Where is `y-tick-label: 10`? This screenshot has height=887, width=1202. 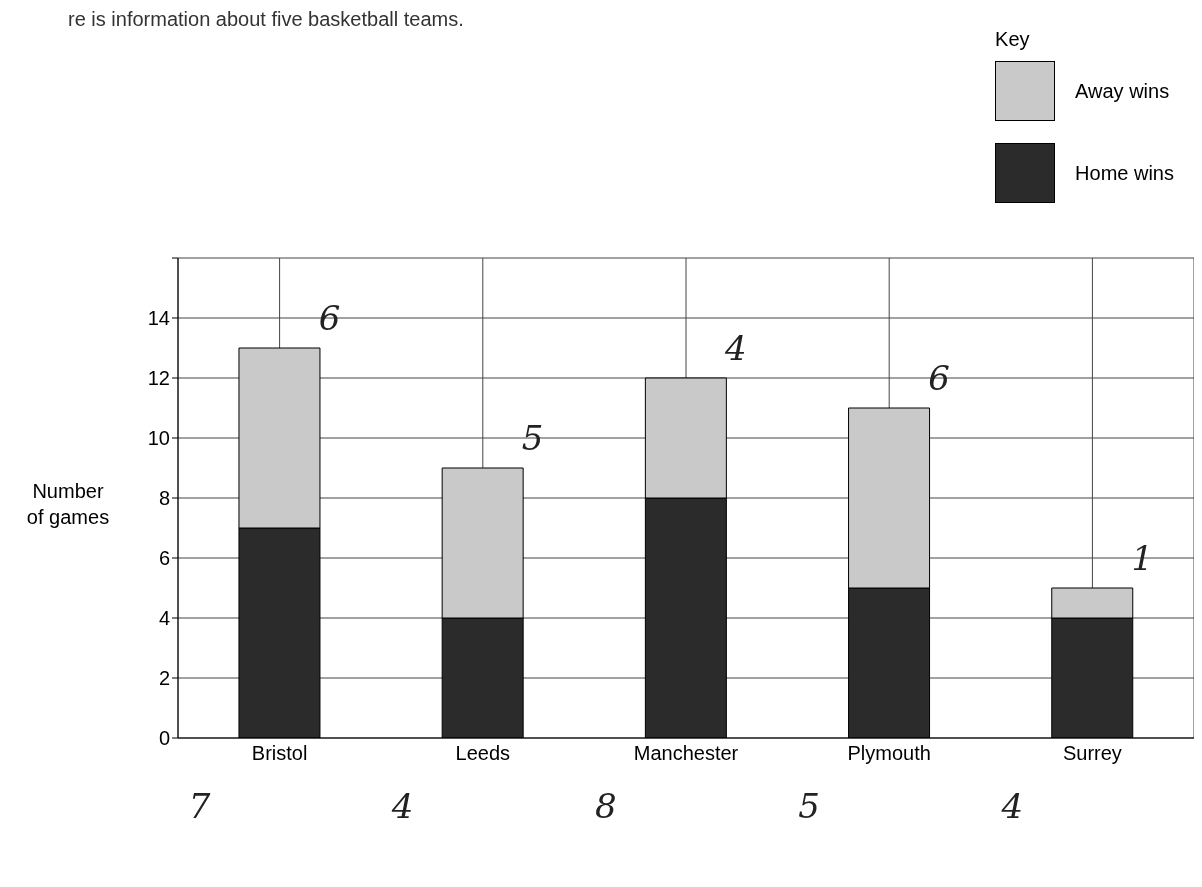
y-tick-label: 10 is located at coordinates (158, 438).